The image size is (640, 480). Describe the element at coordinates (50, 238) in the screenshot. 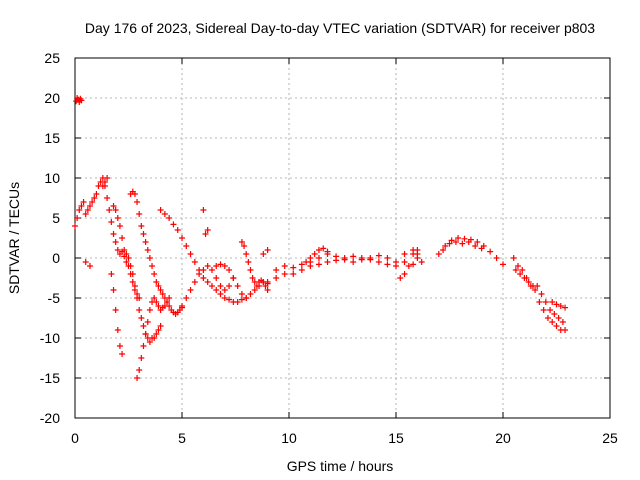

I see `y-tick-labels: -20 -15 -10 -5 0 5 10 15 20 25` at that location.